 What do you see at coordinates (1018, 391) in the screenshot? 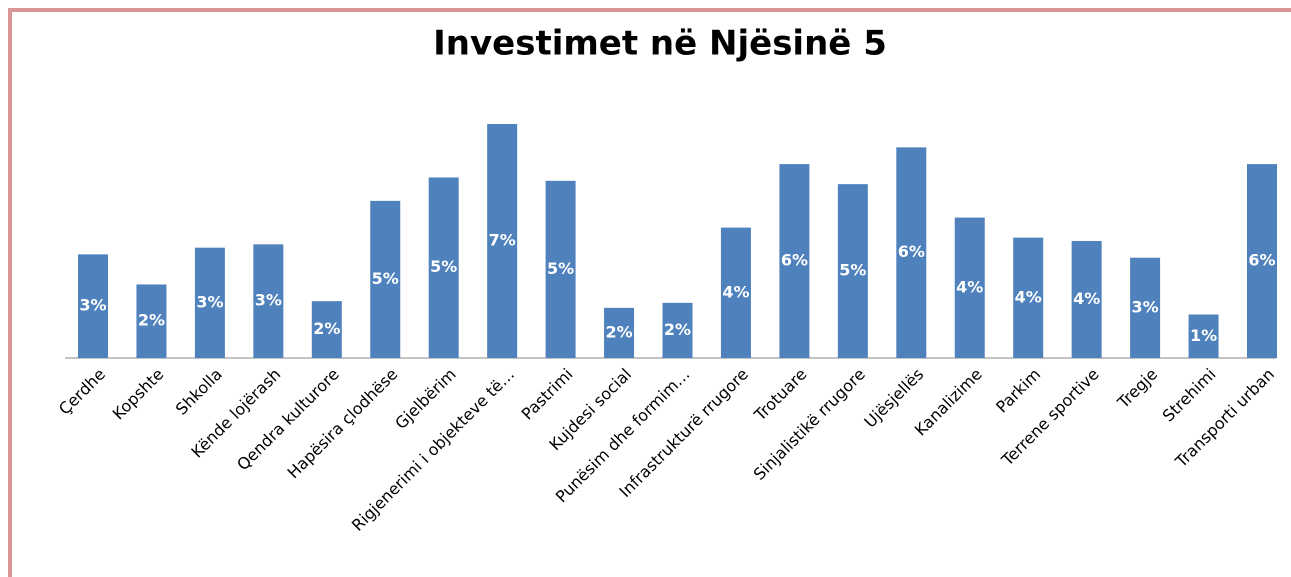
I see `x-tick-label: Parkim` at bounding box center [1018, 391].